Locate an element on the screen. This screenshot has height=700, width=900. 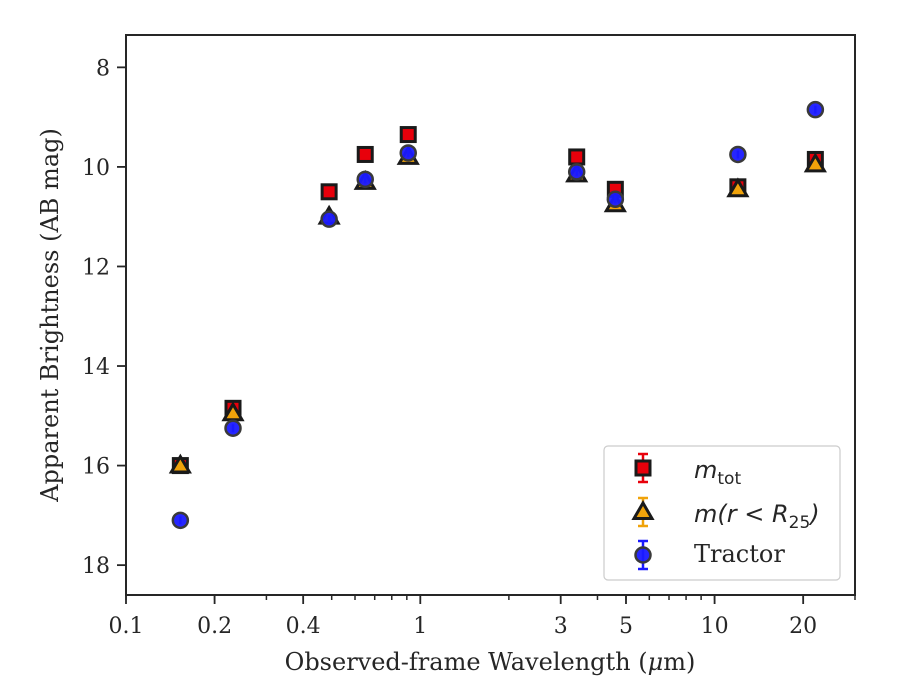
x-tick-label: 10 is located at coordinates (715, 626).